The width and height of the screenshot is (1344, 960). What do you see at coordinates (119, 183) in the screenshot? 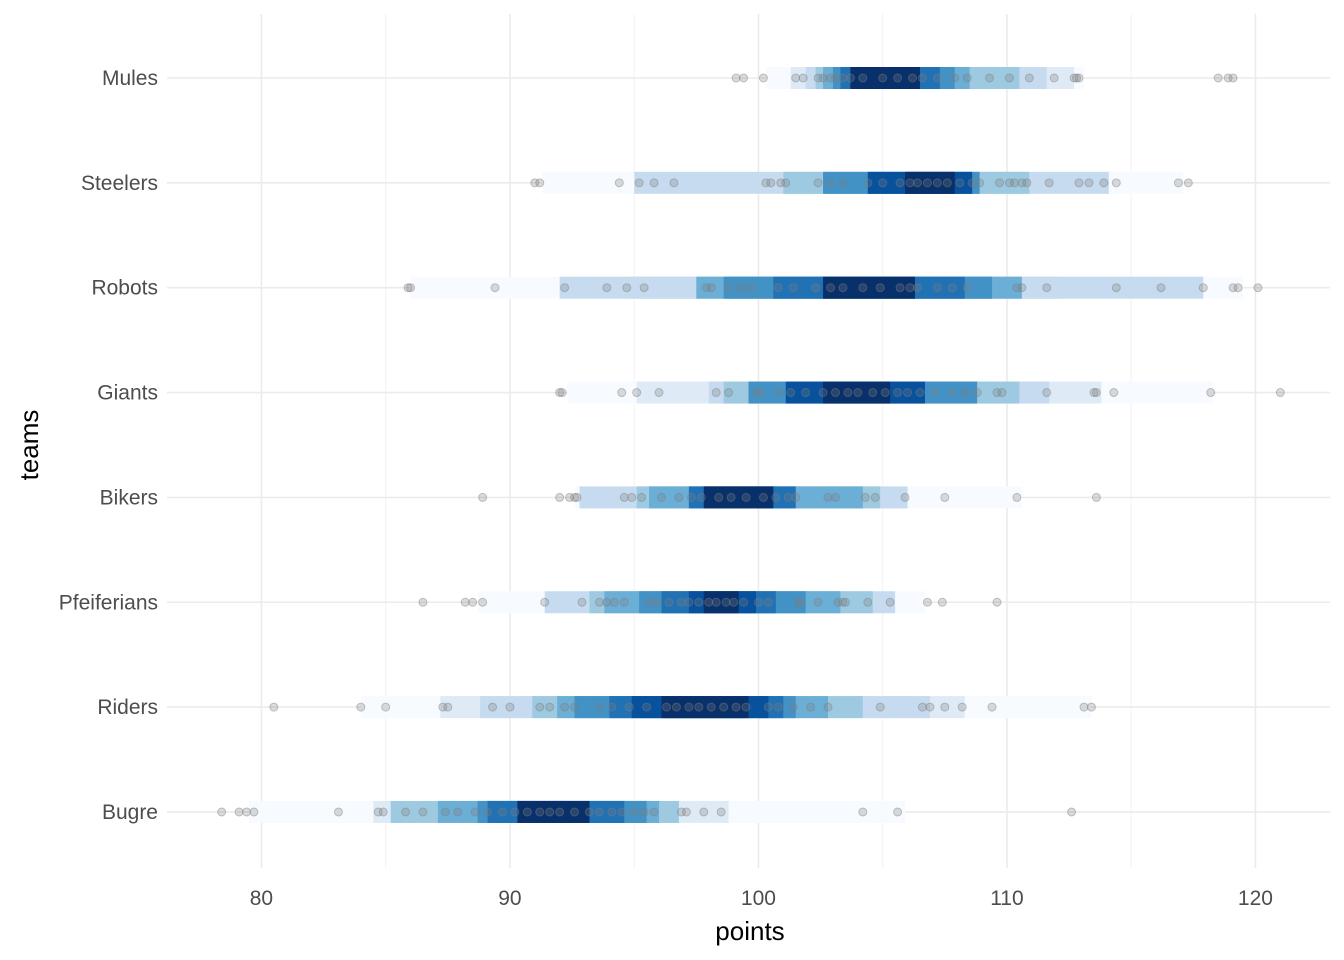
I see `y-tick-label: Steelers` at bounding box center [119, 183].